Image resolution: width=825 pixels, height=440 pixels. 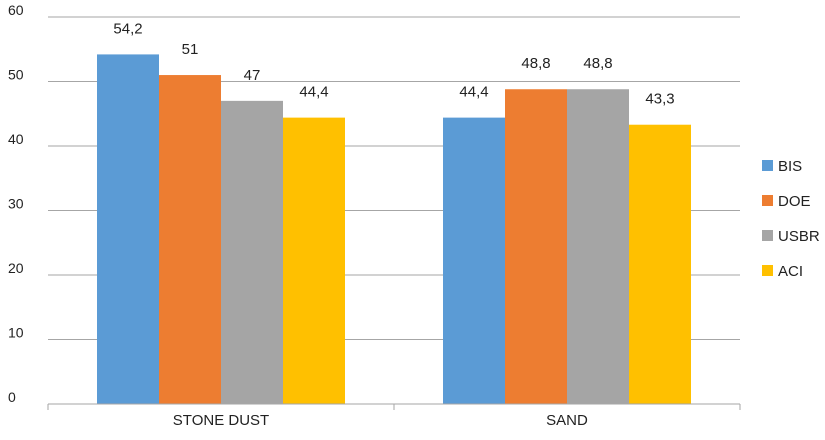 What do you see at coordinates (794, 201) in the screenshot?
I see `legend-label-doe: DOE` at bounding box center [794, 201].